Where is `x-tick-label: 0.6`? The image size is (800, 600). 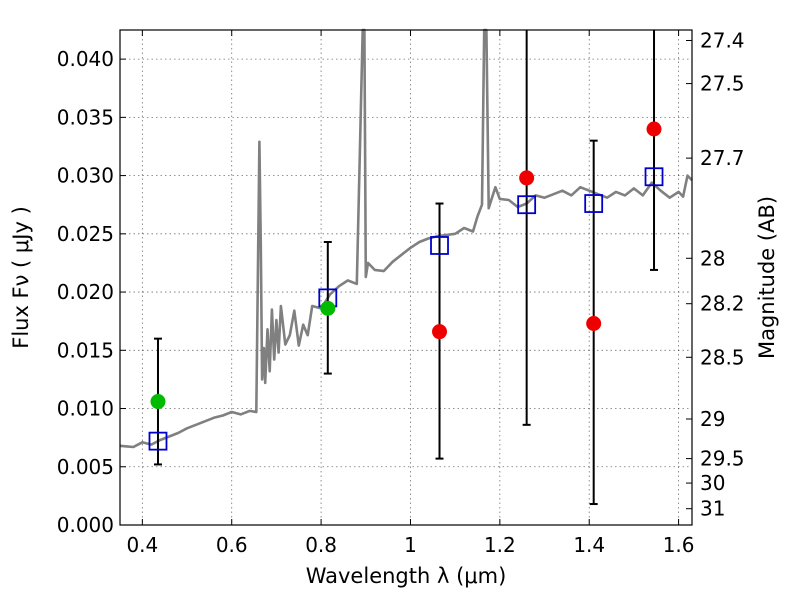 x-tick-label: 0.6 is located at coordinates (232, 545).